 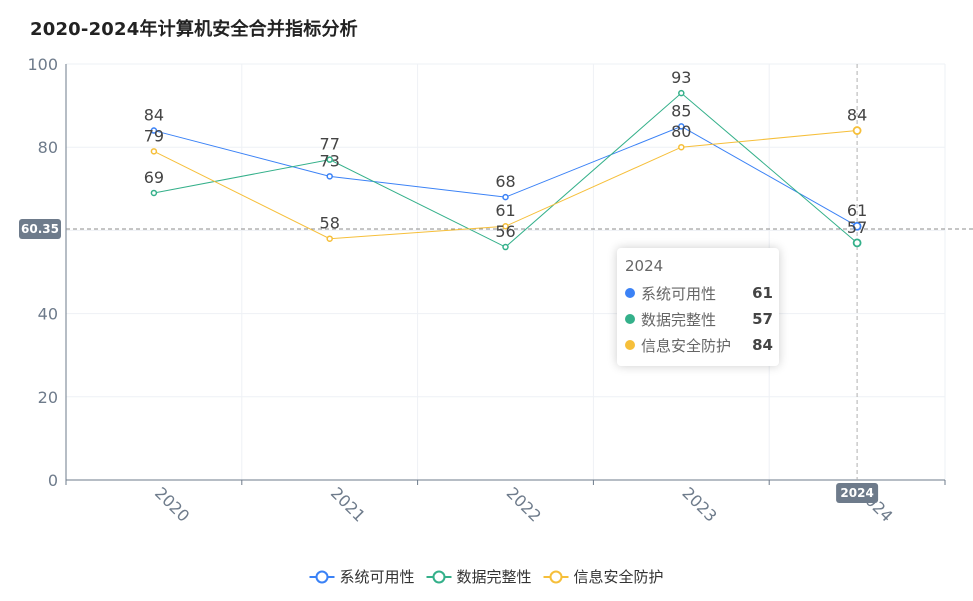 I want to click on data-label: 58, so click(x=330, y=223).